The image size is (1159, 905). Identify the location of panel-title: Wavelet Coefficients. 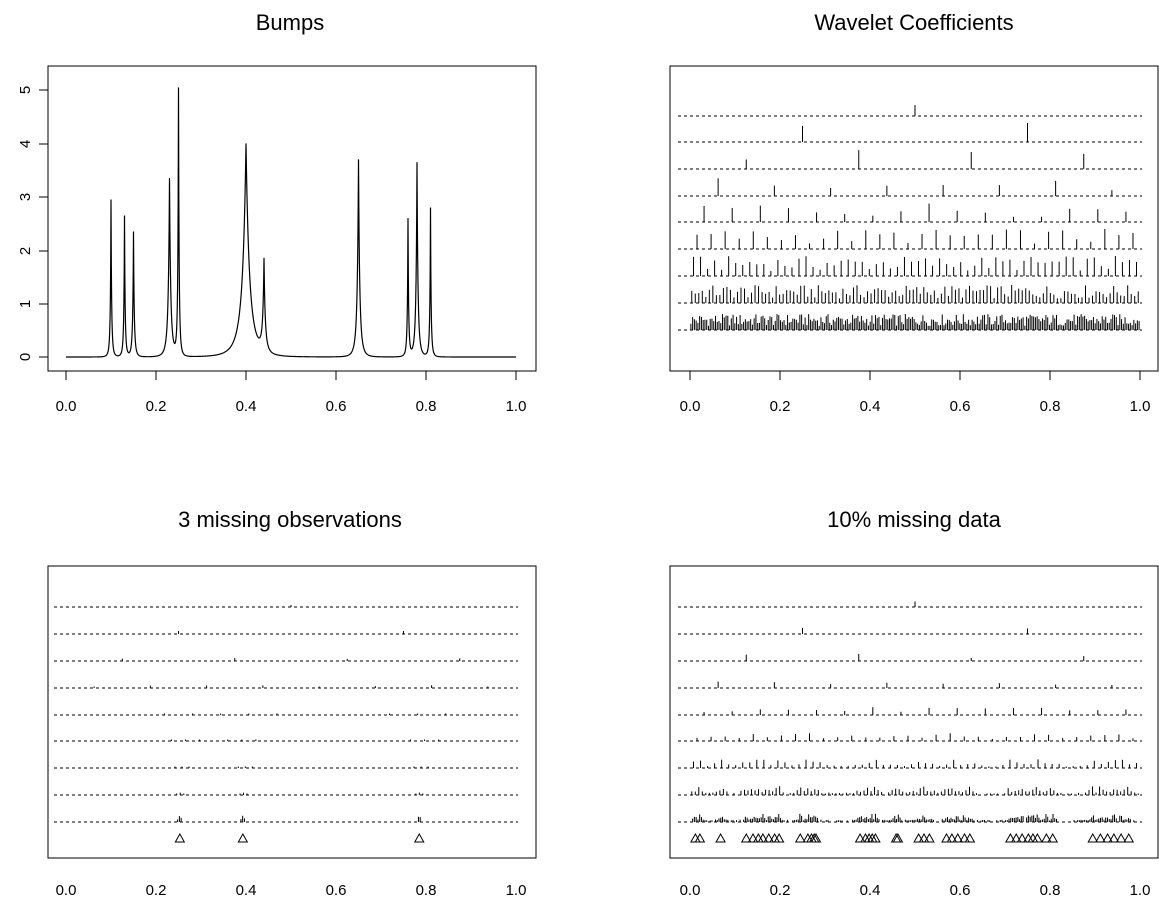
(913, 22).